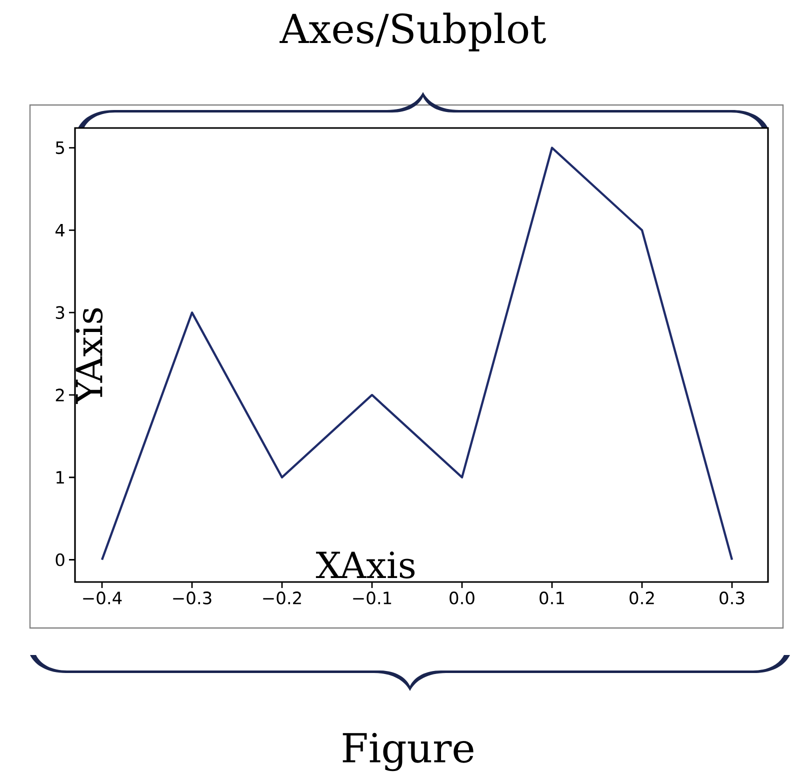  Describe the element at coordinates (60, 147) in the screenshot. I see `y-tick-label: 5` at that location.